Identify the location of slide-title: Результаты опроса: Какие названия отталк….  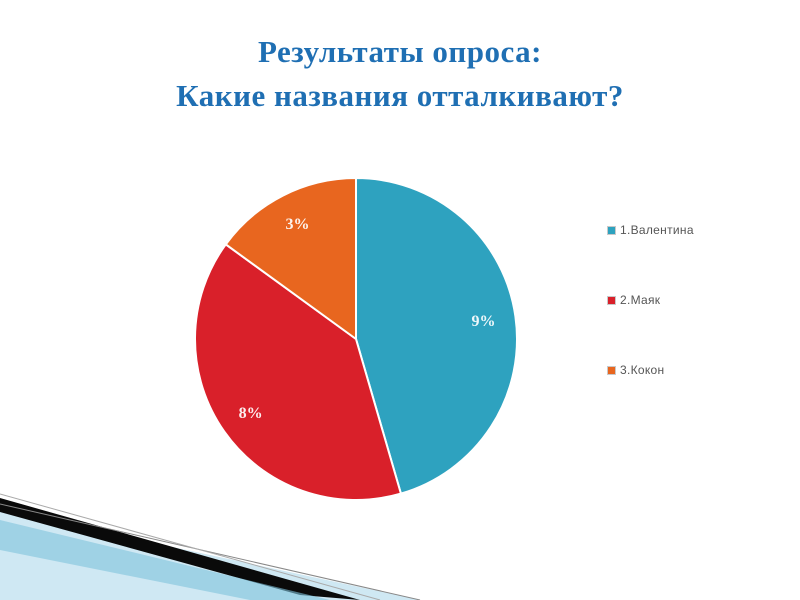
(400, 74).